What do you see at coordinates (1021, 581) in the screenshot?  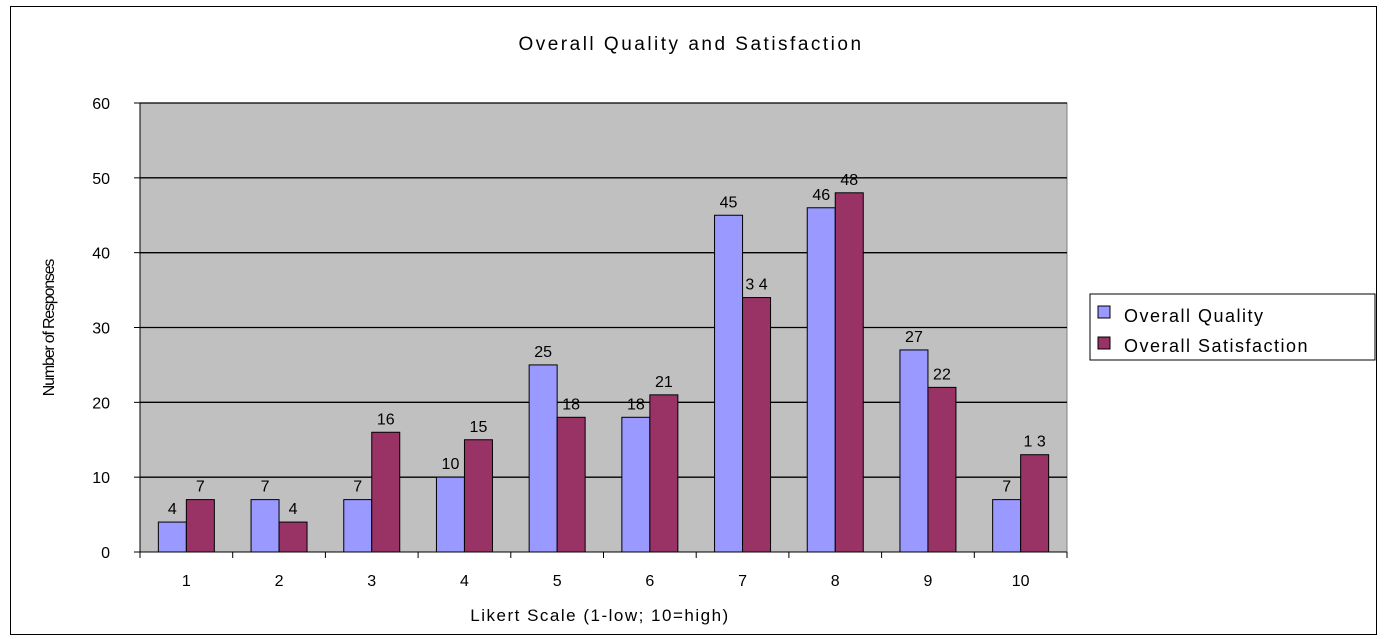 I see `x-tick-label: 10` at bounding box center [1021, 581].